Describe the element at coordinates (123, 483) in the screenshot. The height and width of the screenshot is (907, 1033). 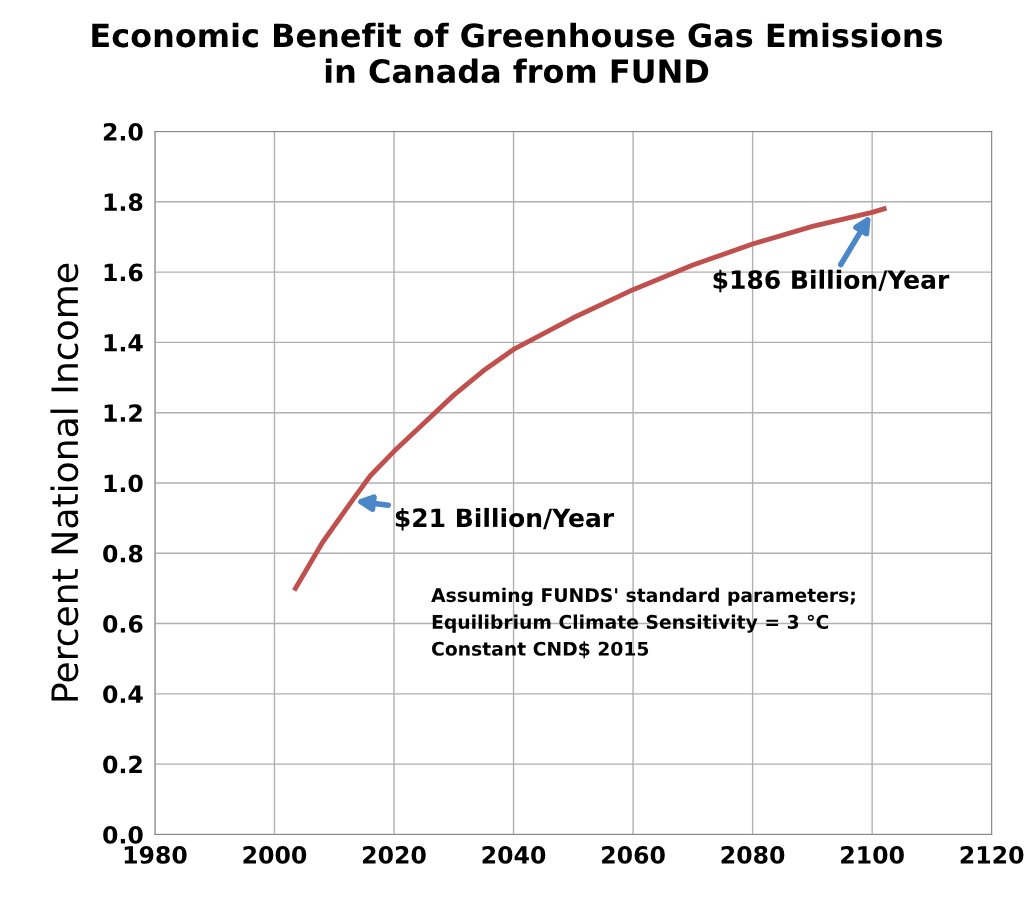
I see `y-tick-label: 1.0` at that location.